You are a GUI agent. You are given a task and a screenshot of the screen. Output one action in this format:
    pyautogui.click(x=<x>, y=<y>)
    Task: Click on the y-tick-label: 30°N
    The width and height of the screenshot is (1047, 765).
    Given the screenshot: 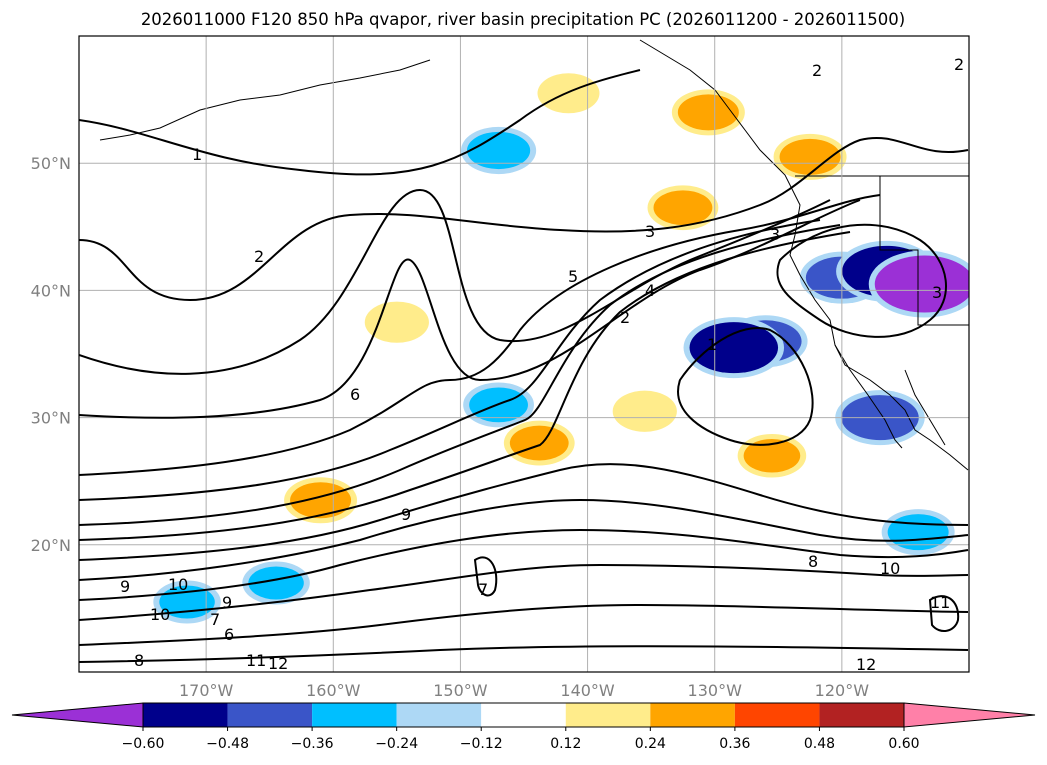 What is the action you would take?
    pyautogui.click(x=51, y=418)
    